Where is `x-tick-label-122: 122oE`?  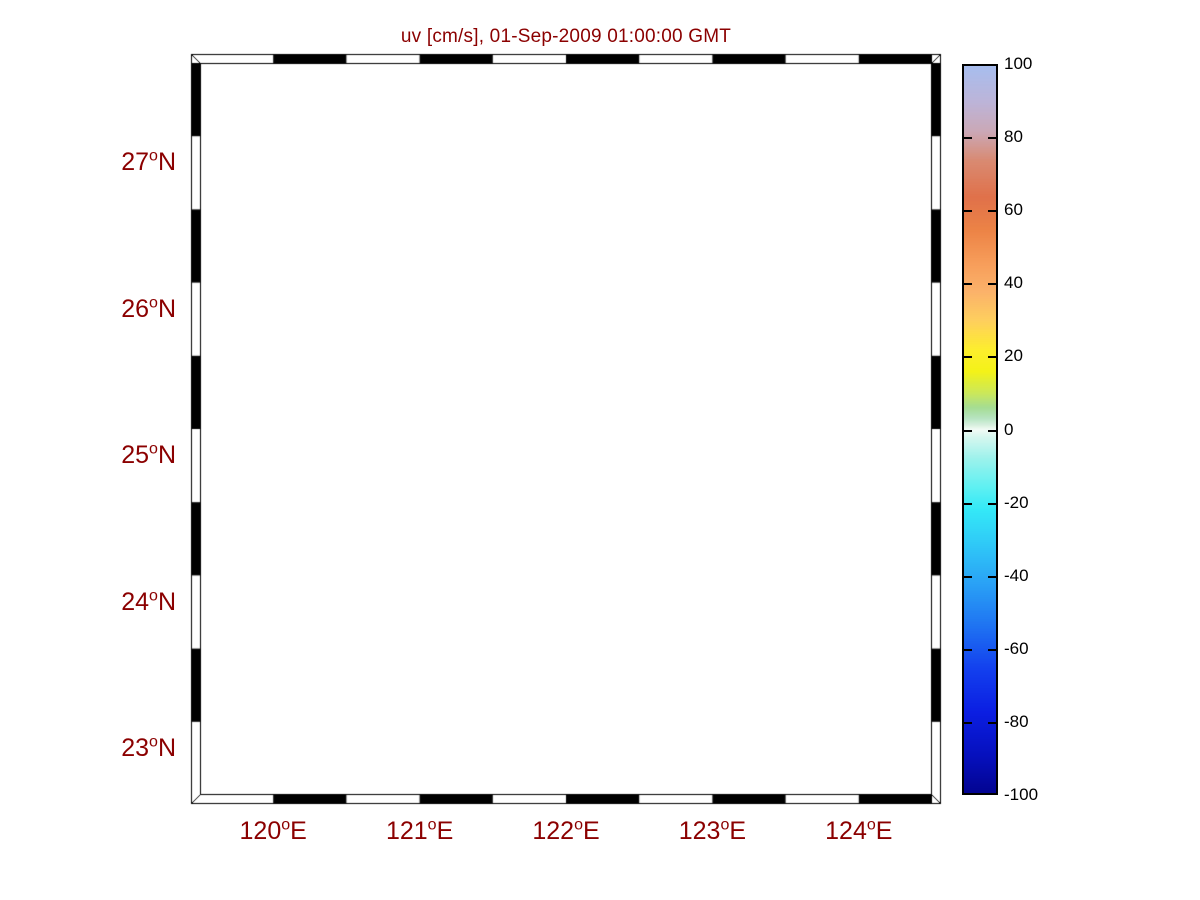 x-tick-label-122: 122oE is located at coordinates (566, 830).